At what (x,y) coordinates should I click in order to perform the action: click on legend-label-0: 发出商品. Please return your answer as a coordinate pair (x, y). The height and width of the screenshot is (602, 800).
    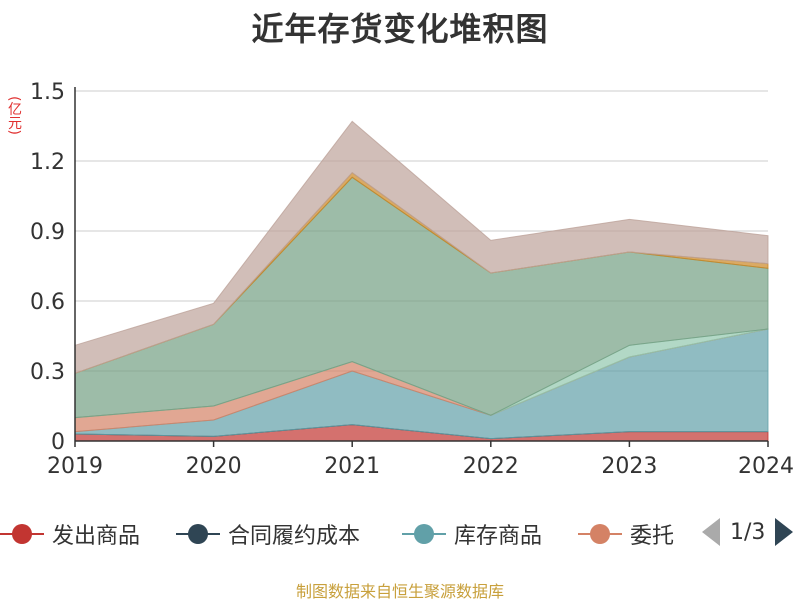
    Looking at the image, I should click on (96, 536).